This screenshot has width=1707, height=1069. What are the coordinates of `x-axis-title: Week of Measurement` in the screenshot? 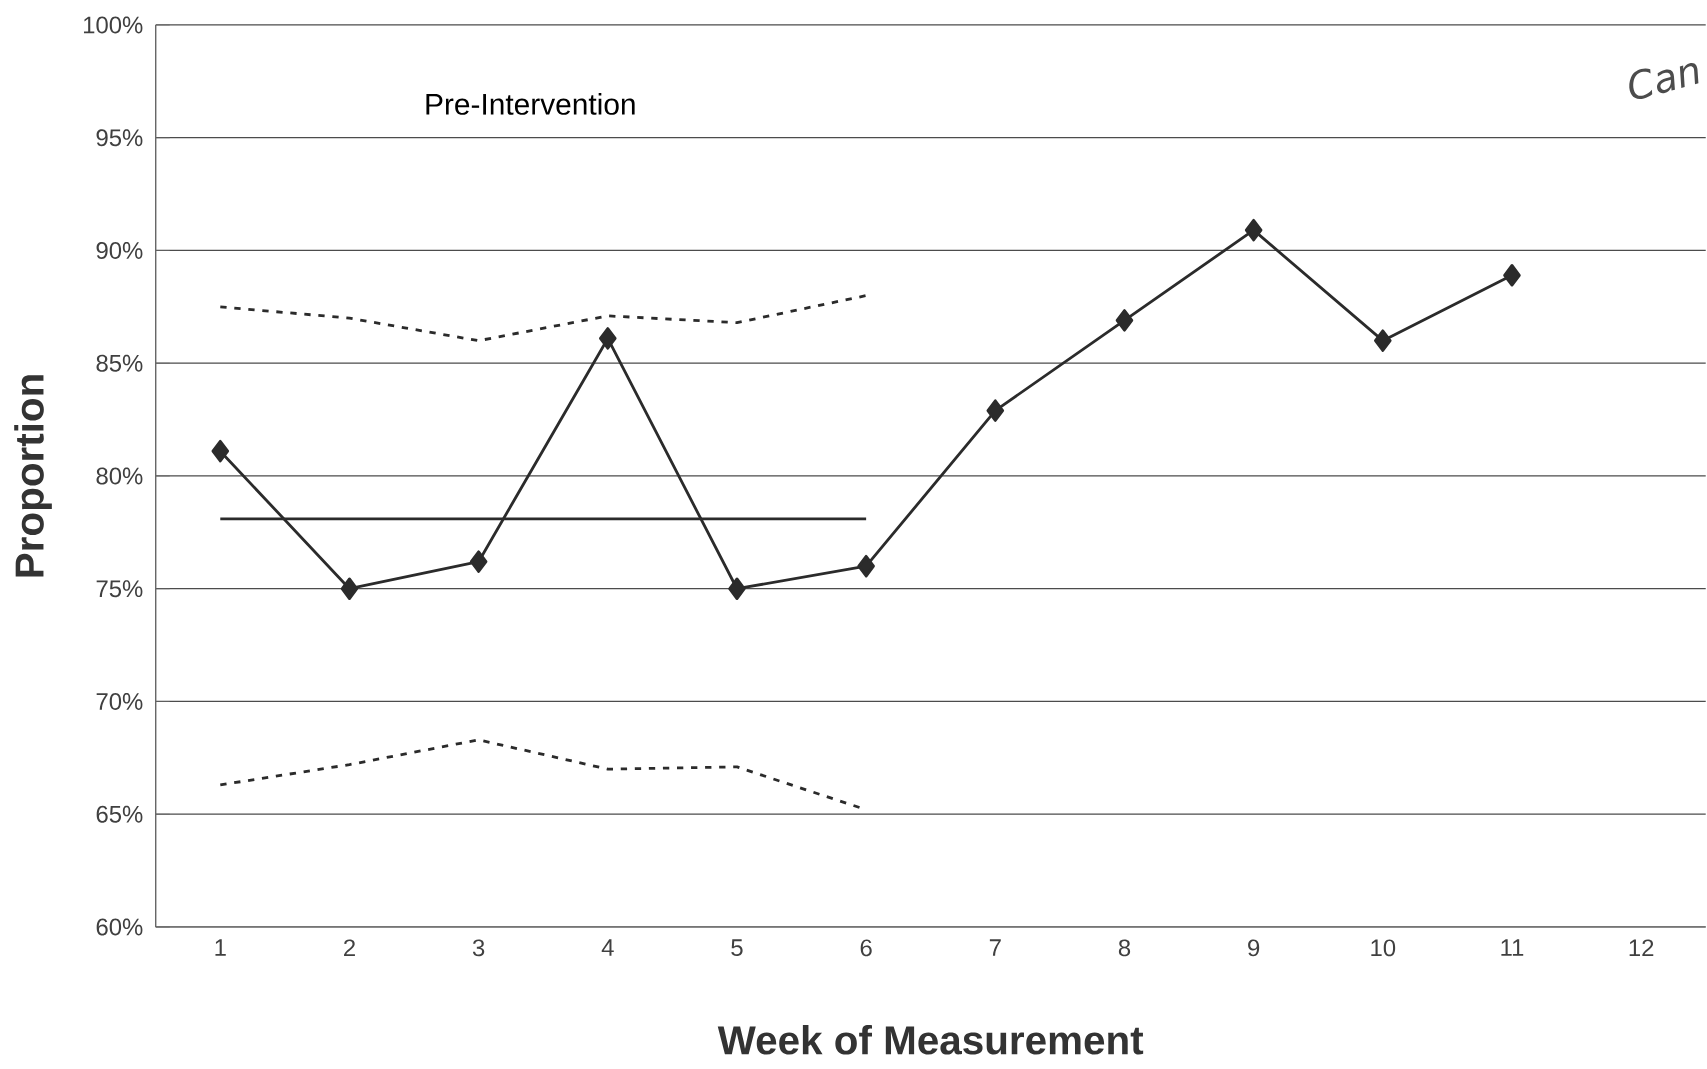 It's located at (930, 1039).